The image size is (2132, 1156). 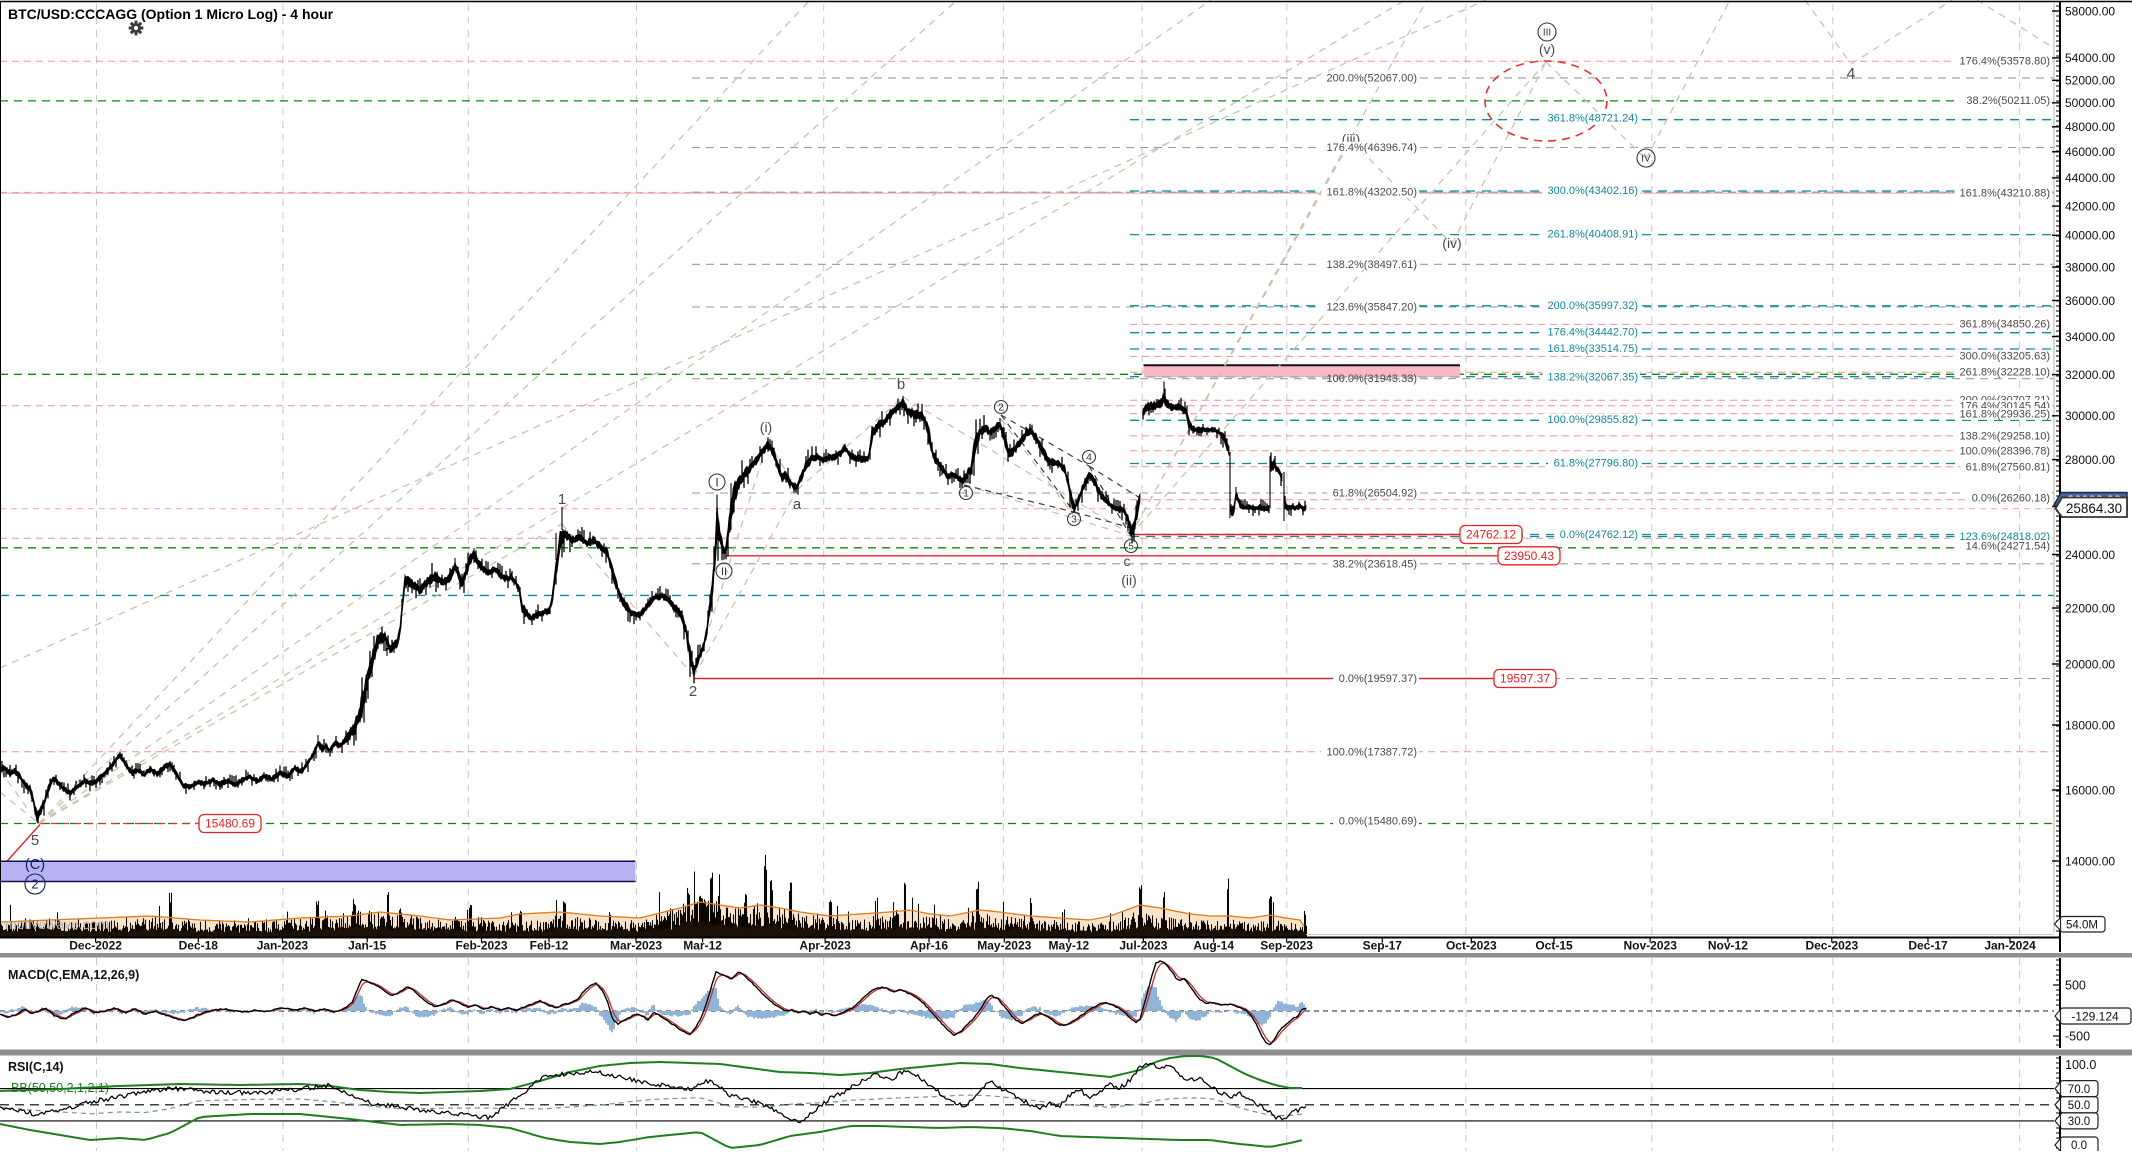 I want to click on svg-text: 100.0%(29855.82), so click(x=1592, y=420).